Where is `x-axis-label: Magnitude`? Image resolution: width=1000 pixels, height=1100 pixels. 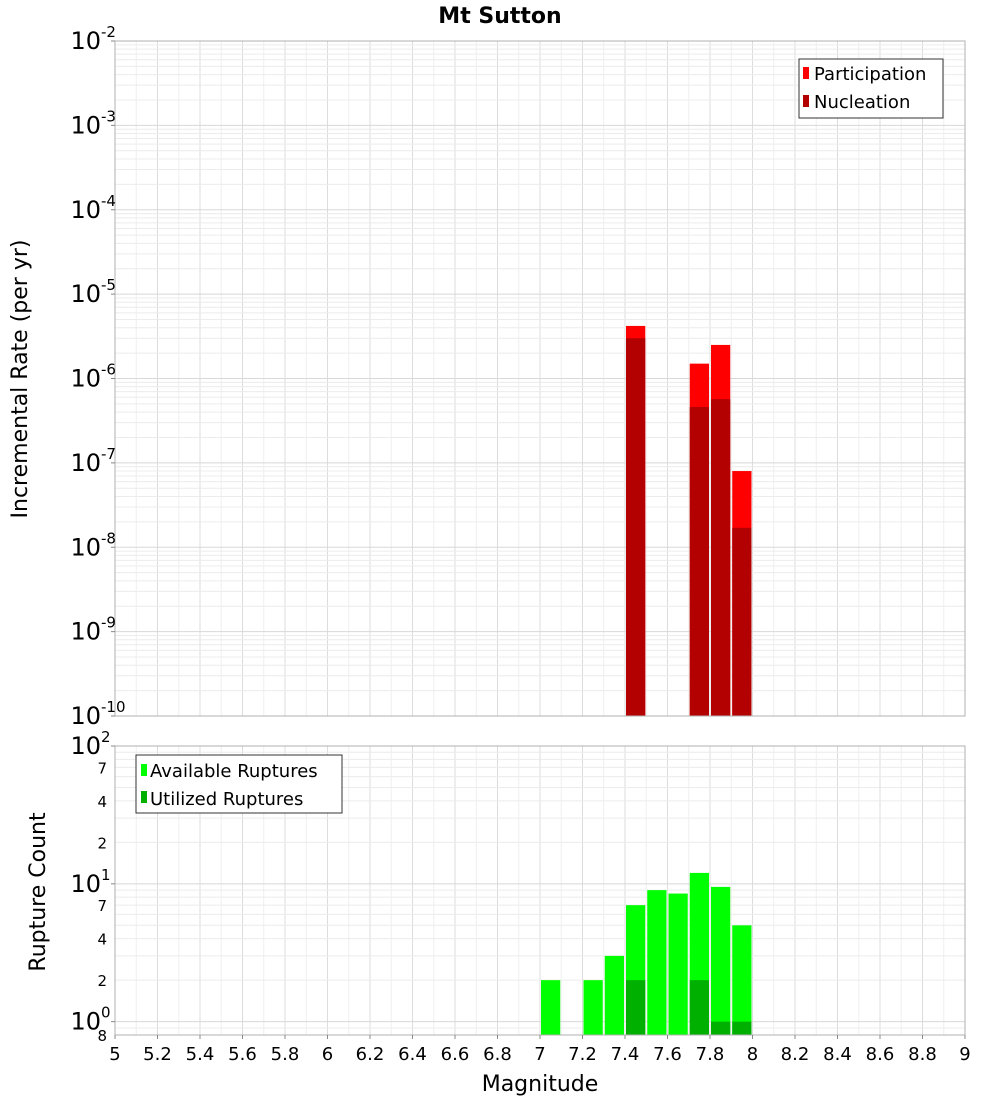 x-axis-label: Magnitude is located at coordinates (540, 1084).